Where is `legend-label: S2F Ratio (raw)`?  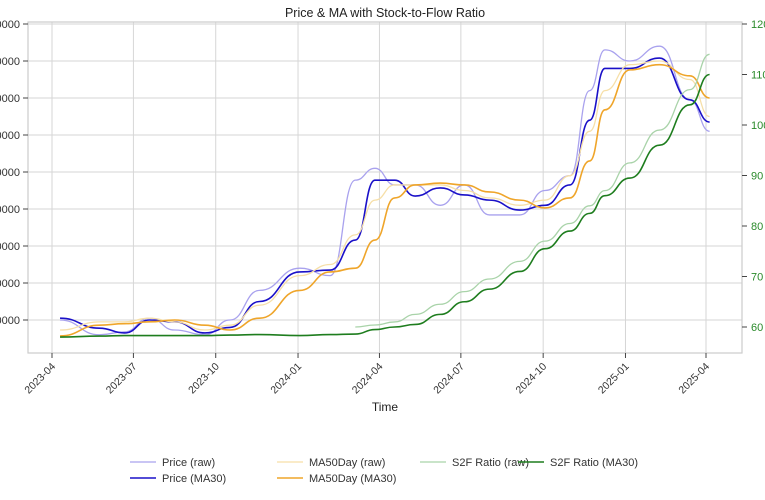
legend-label: S2F Ratio (raw) is located at coordinates (490, 463).